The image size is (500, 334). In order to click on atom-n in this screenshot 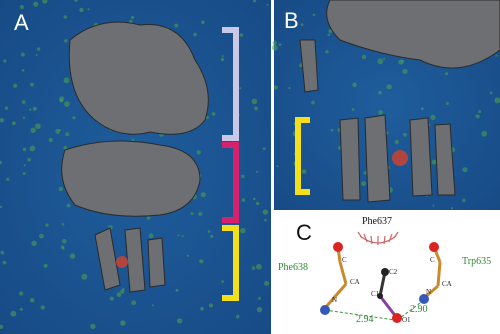, I will do `click(325, 310)`.